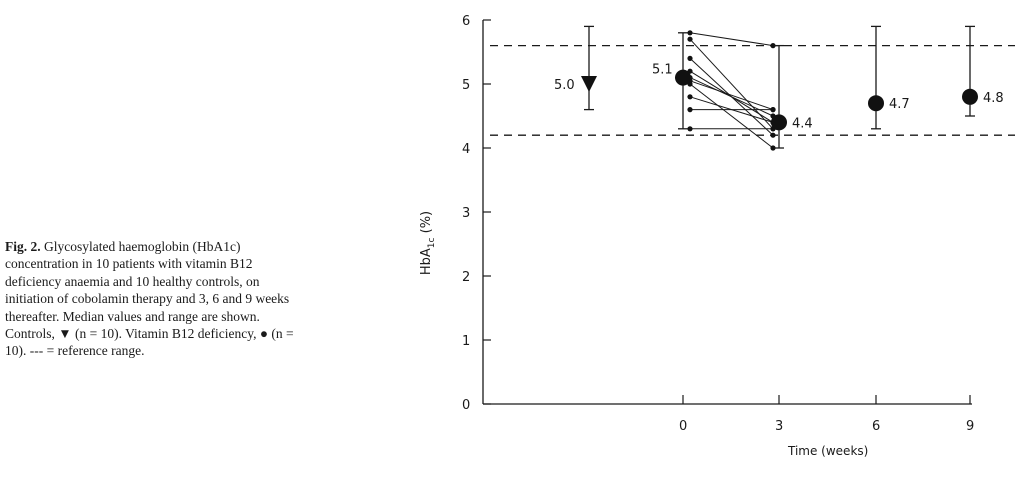 The image size is (1019, 479). I want to click on week6-median-label: 4.7, so click(899, 104).